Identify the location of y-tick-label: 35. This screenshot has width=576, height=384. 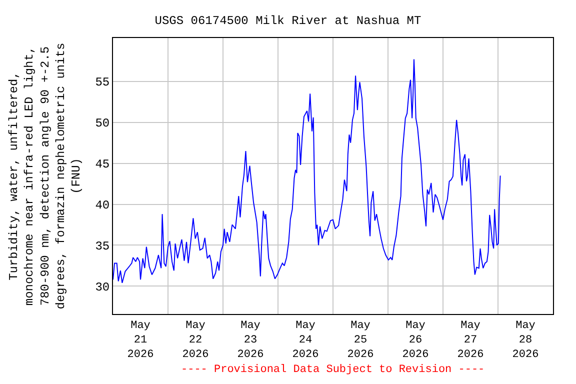
(102, 246).